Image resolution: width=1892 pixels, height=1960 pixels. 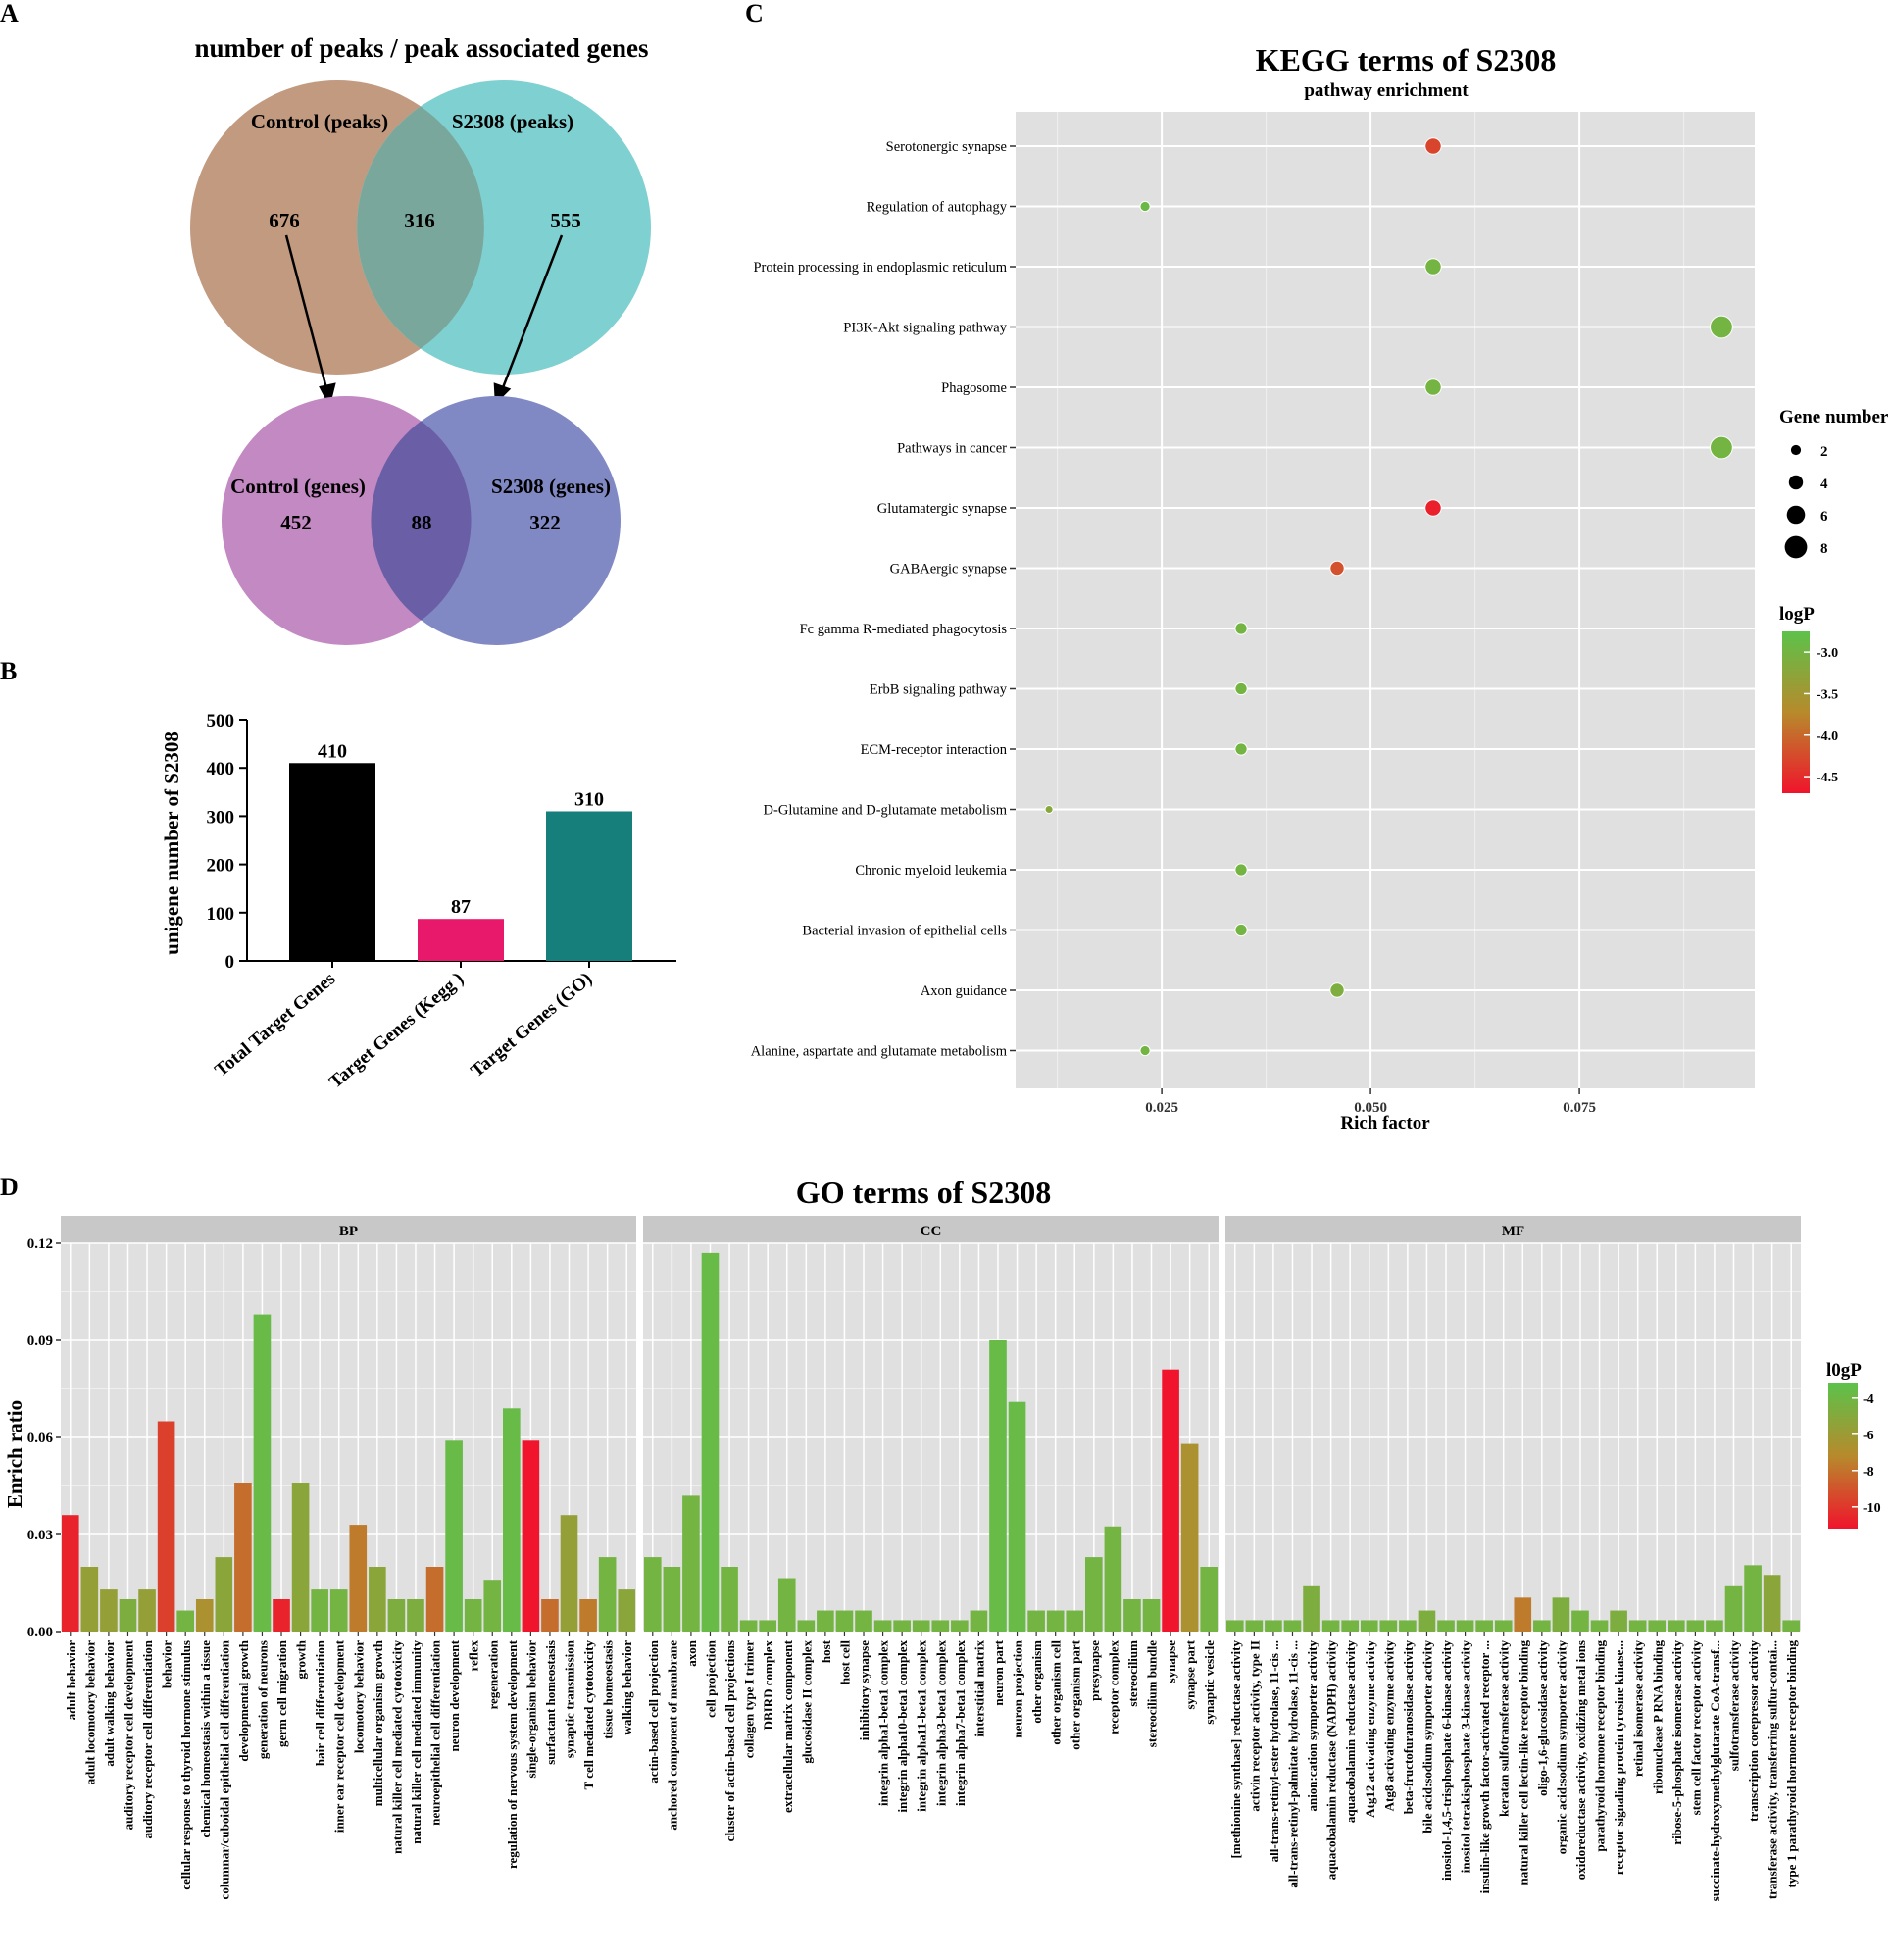 I want to click on d-x-tick-label: Atg8 activating enzyme activity, so click(x=1388, y=1726).